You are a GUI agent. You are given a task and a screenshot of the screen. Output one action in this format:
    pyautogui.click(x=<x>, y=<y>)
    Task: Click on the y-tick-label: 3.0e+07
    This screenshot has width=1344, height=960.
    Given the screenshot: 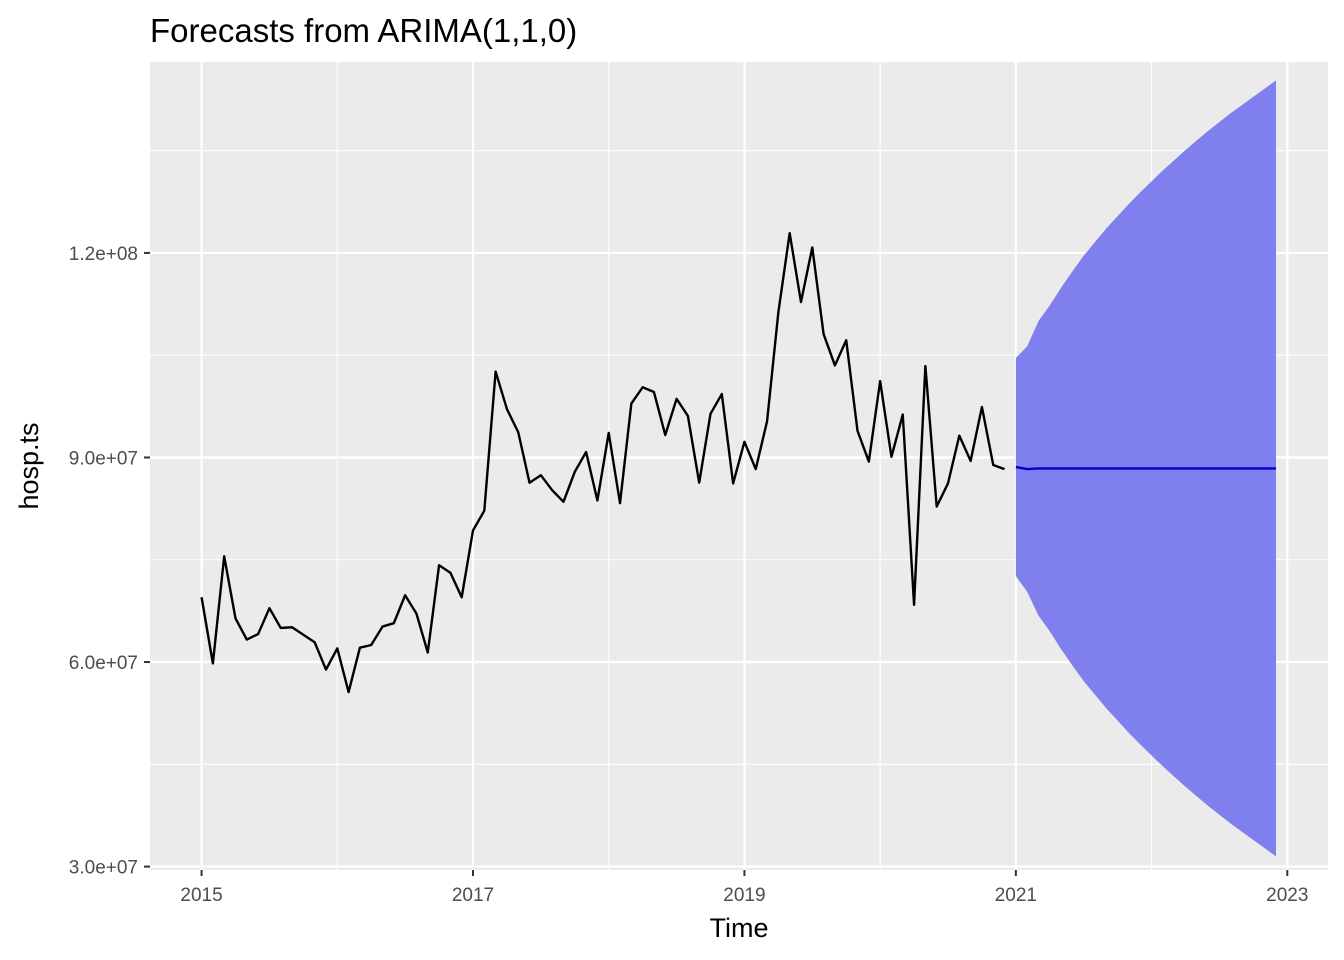 What is the action you would take?
    pyautogui.click(x=103, y=868)
    